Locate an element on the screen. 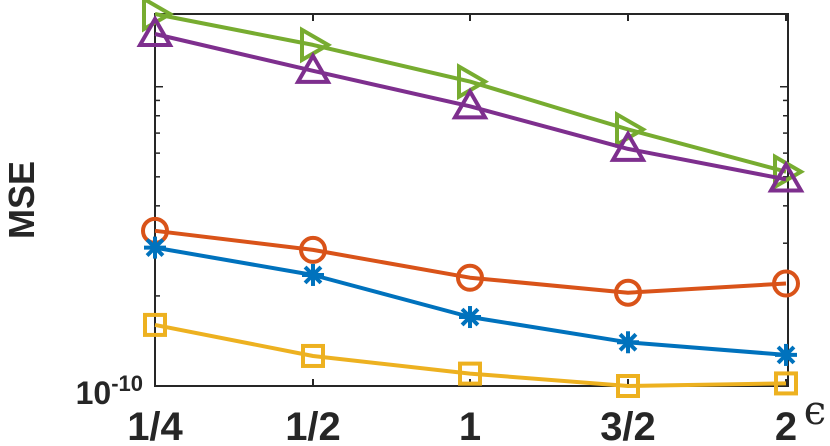  y-axis-tick-labels: 10-10 is located at coordinates (109, 391).